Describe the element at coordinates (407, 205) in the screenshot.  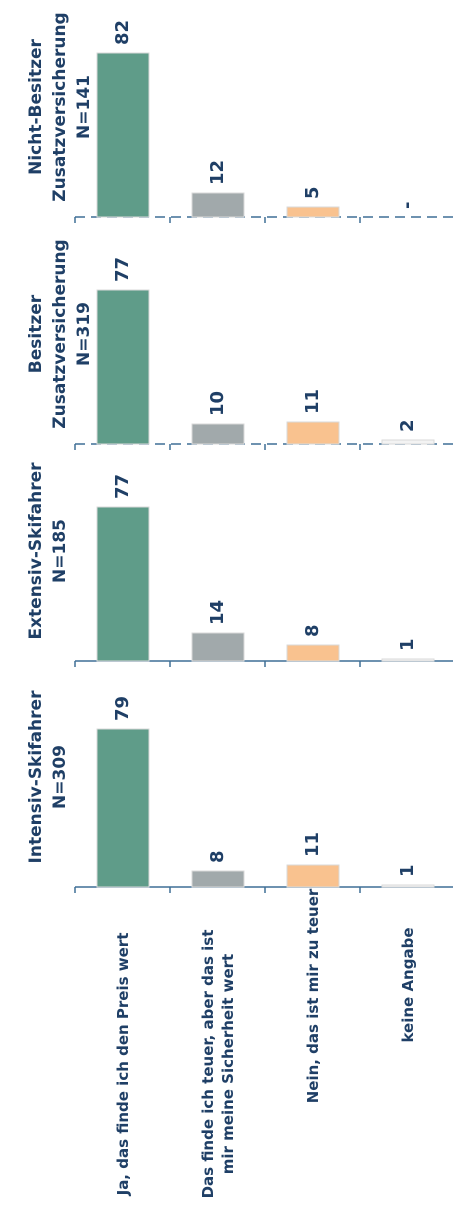
I see `data-label: -` at that location.